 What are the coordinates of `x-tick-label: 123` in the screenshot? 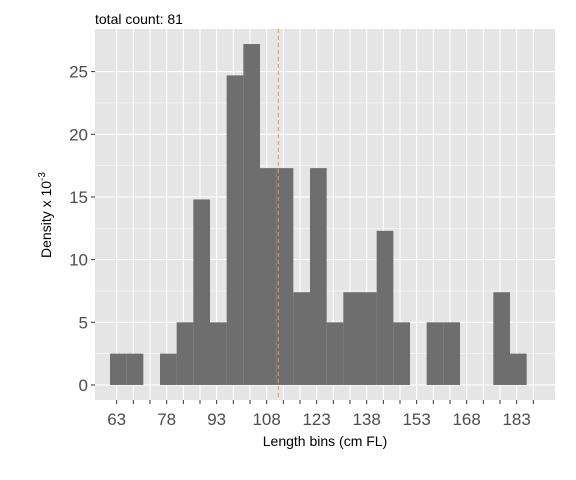 It's located at (316, 419).